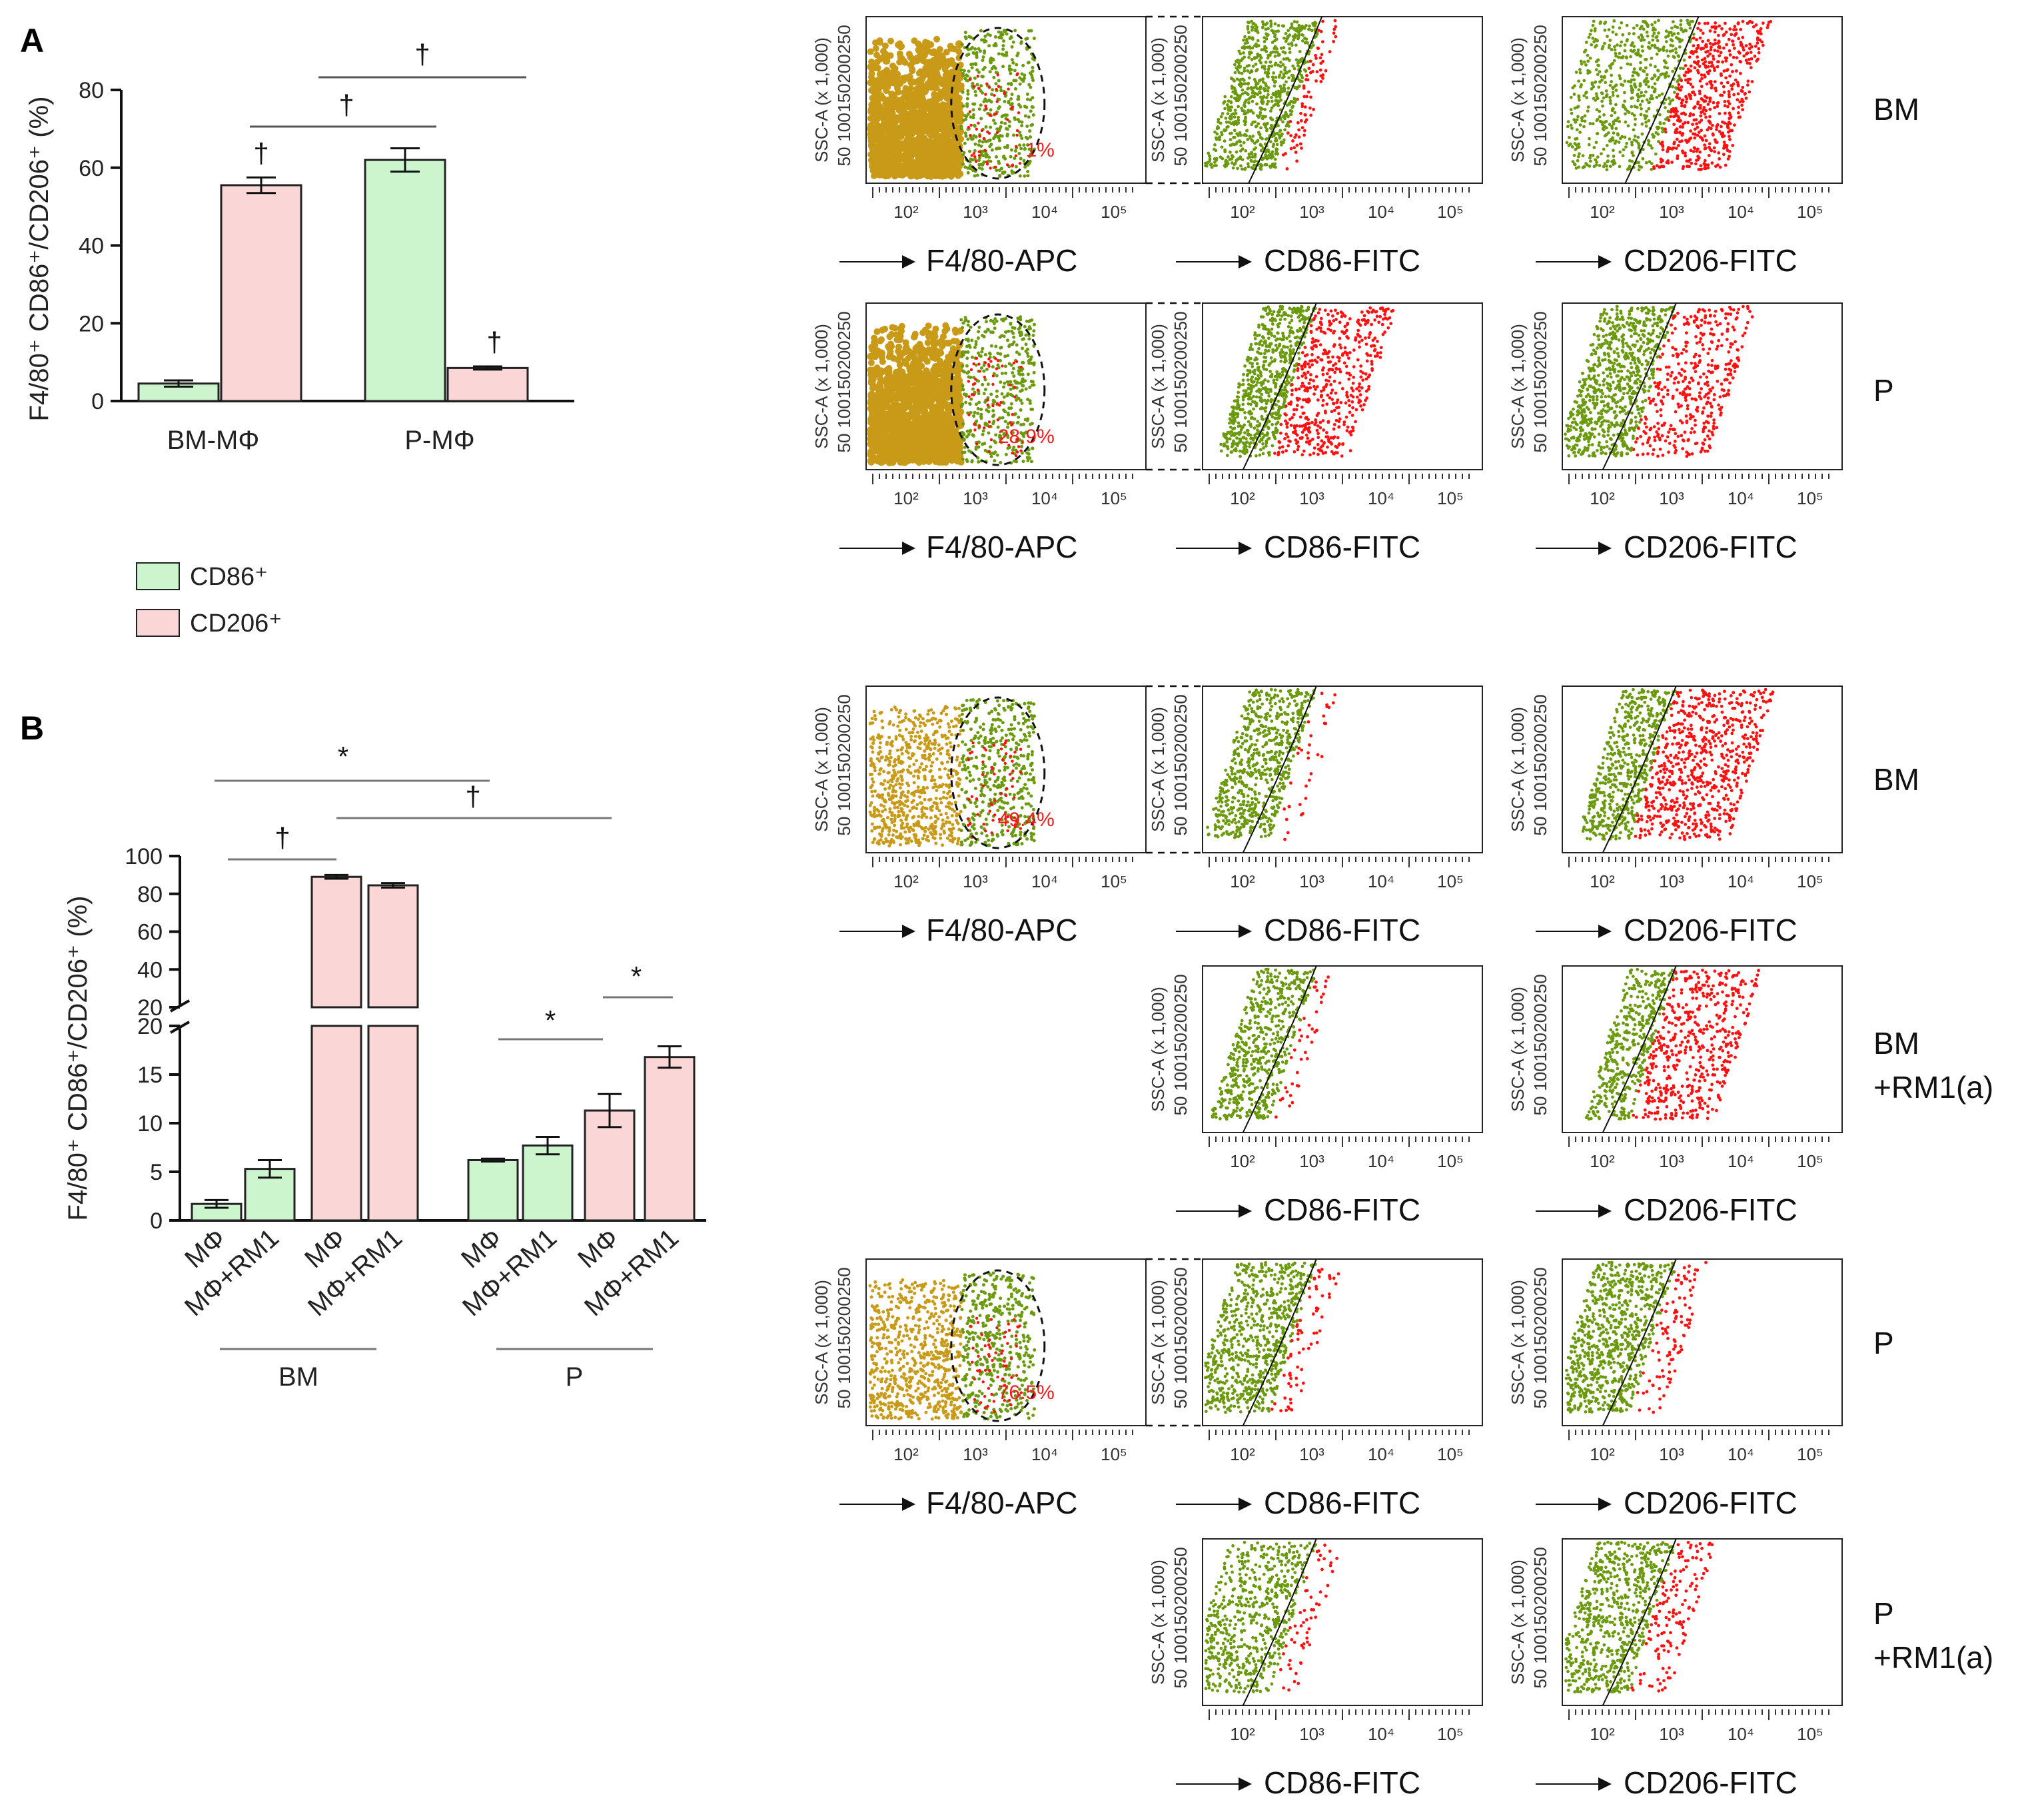 The height and width of the screenshot is (1820, 2028). What do you see at coordinates (1602, 212) in the screenshot?
I see `x-tick-label: 10²` at bounding box center [1602, 212].